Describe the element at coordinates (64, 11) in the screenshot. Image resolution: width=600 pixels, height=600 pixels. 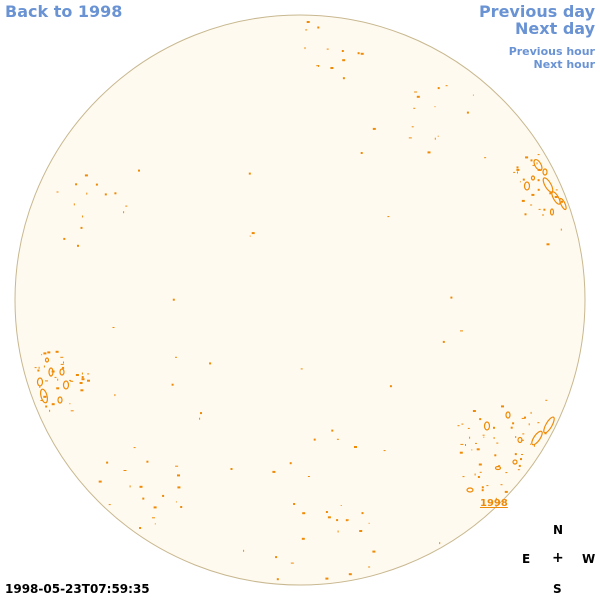
I see `back-to-year-link: Back to 1998` at that location.